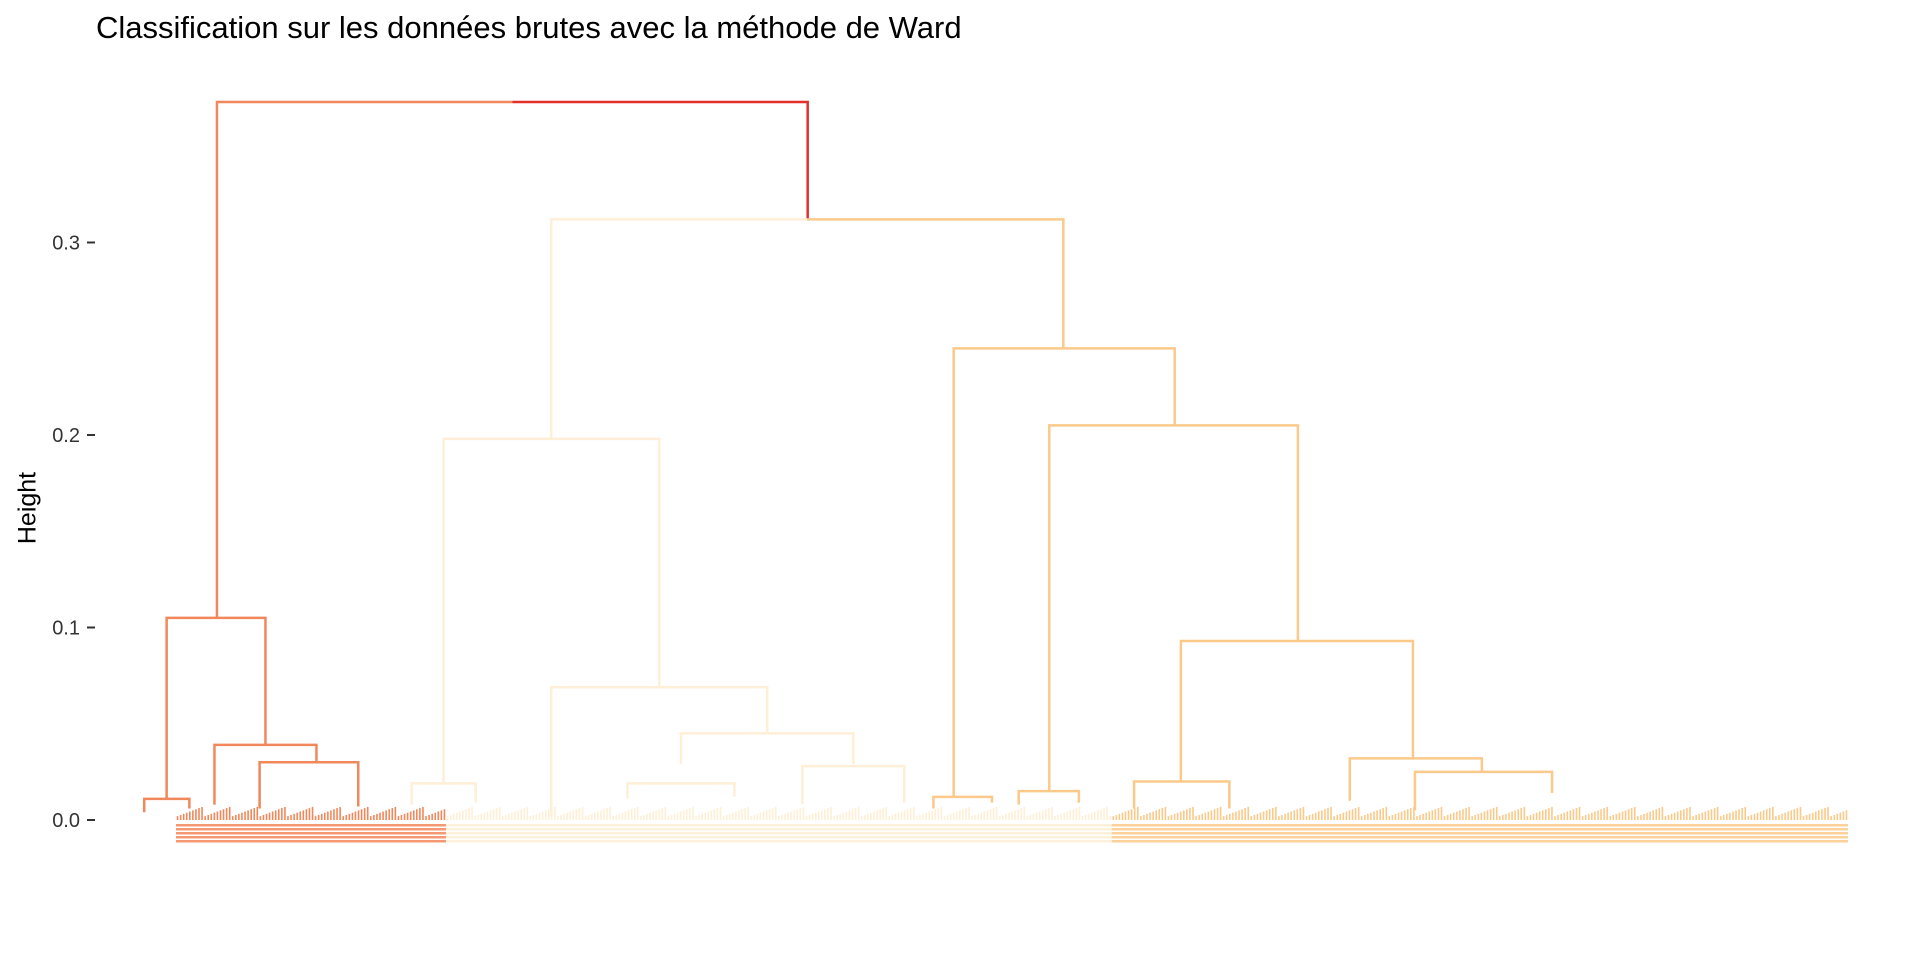  I want to click on cluster-1-link, so click(216, 707).